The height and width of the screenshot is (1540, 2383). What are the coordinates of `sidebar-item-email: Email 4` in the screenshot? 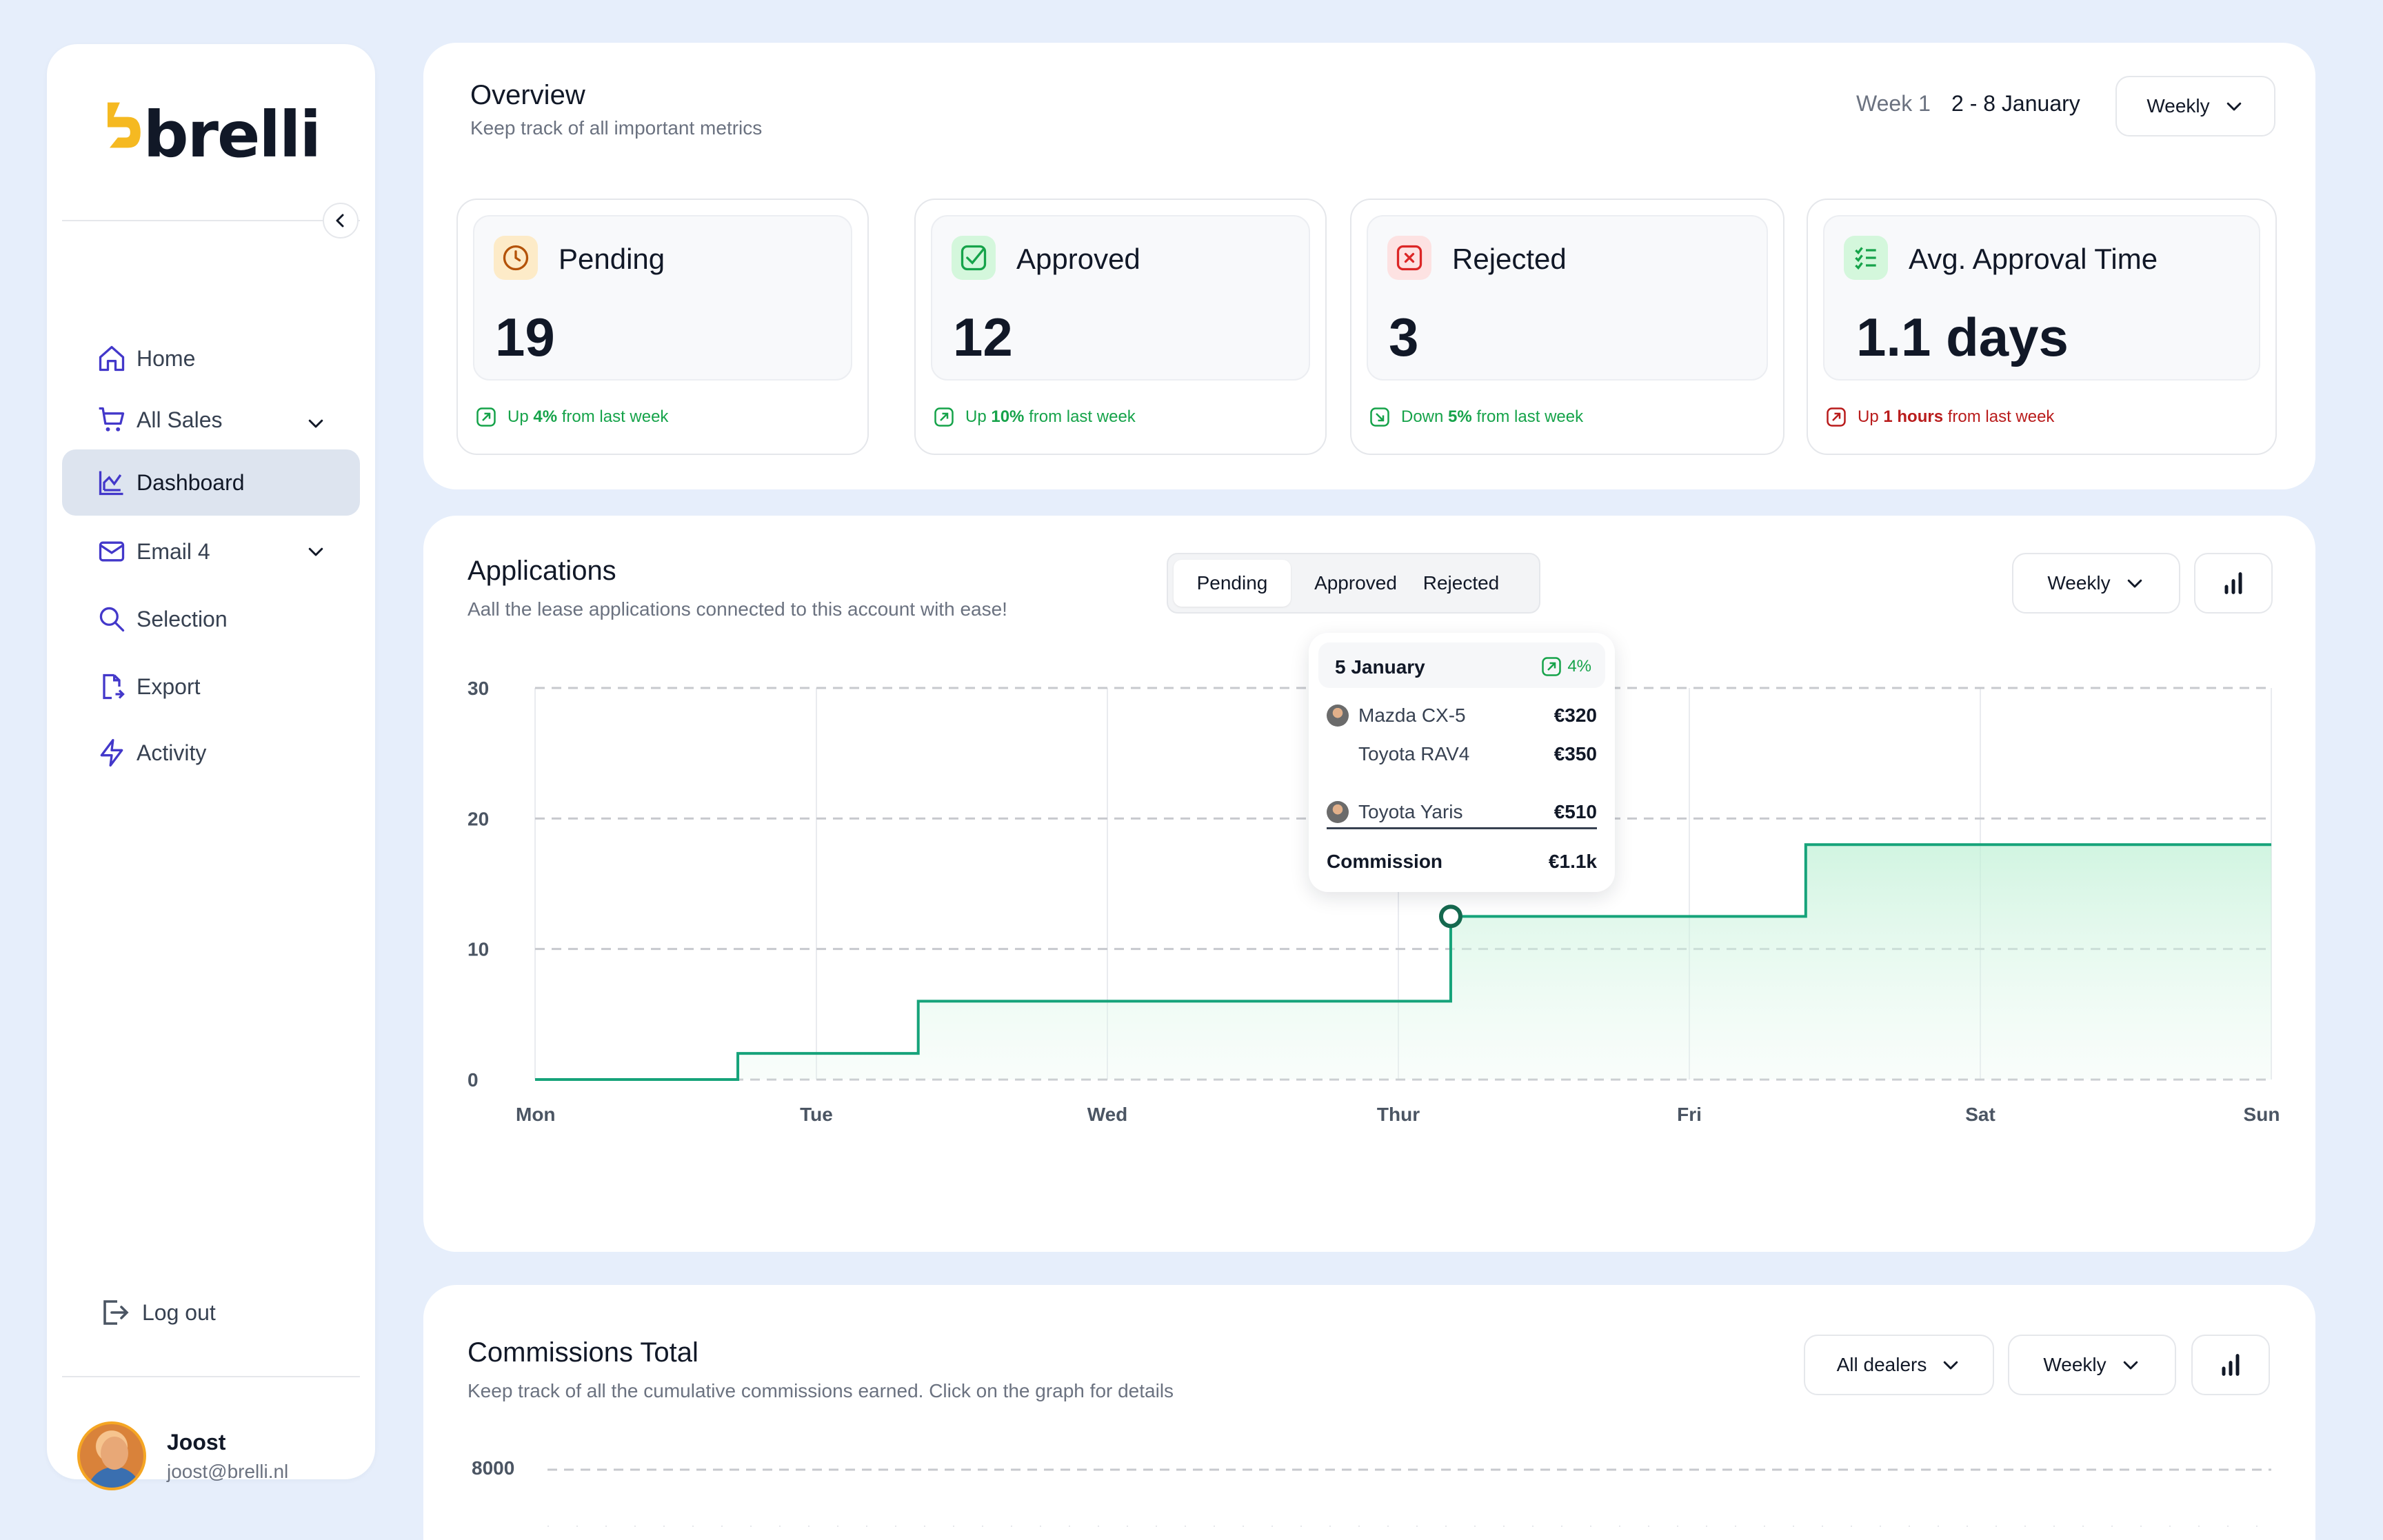 It's located at (211, 552).